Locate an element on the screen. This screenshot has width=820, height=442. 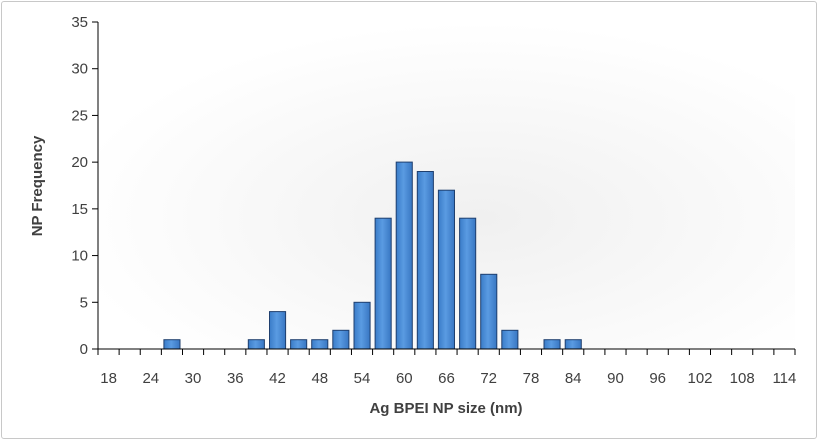
x-tick-label: 84 is located at coordinates (573, 378).